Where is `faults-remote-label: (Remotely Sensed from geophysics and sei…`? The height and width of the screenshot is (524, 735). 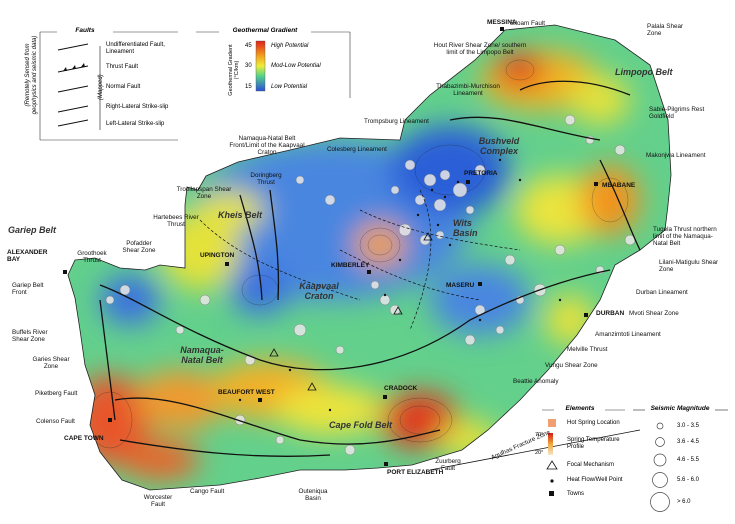
faults-remote-label: (Remotely Sensed from geophysics and sei… is located at coordinates (31, 75).